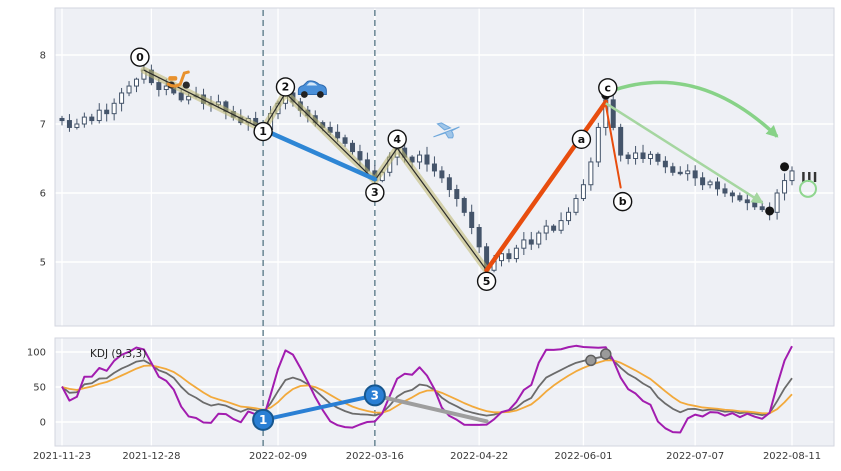 The image size is (841, 471). What do you see at coordinates (151, 456) in the screenshot?
I see `date-axis-tick: 2021-12-28` at bounding box center [151, 456].